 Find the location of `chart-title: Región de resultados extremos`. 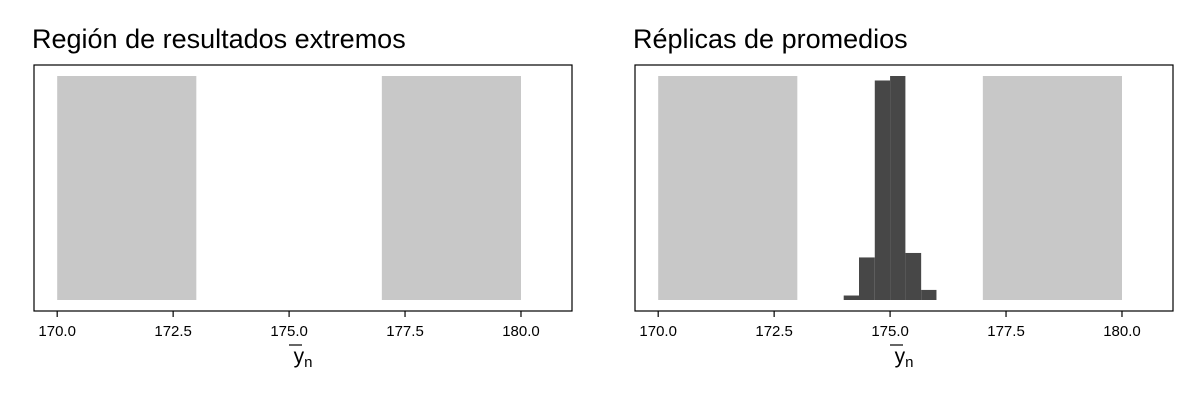

chart-title: Región de resultados extremos is located at coordinates (219, 39).